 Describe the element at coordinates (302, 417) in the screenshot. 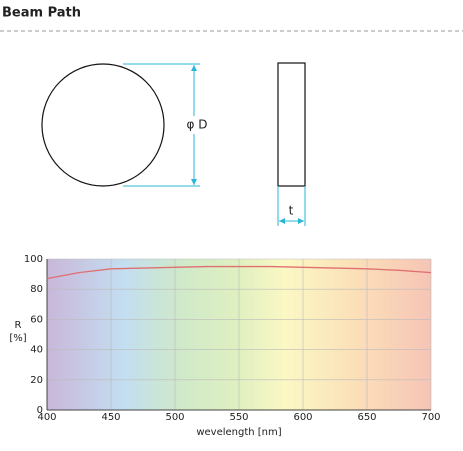

I see `x-tick-label: 600` at that location.